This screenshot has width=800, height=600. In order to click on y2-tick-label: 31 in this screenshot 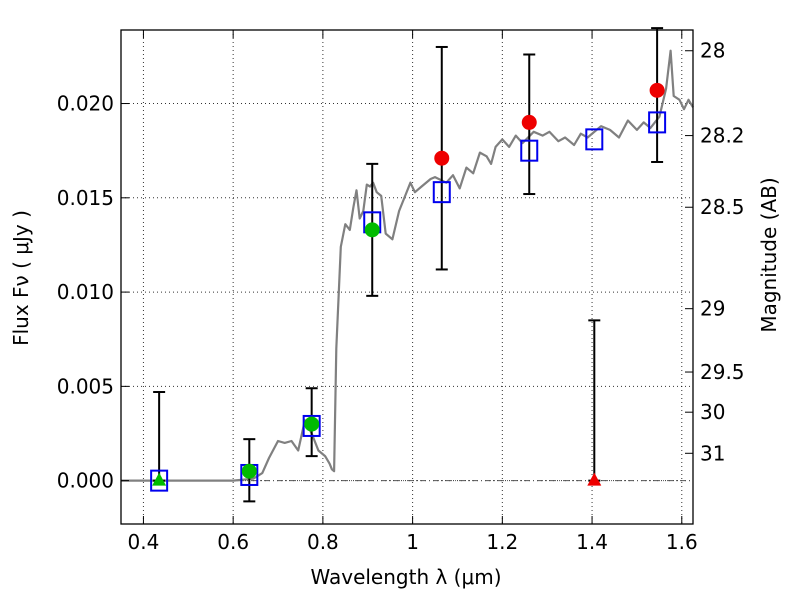, I will do `click(712, 453)`.